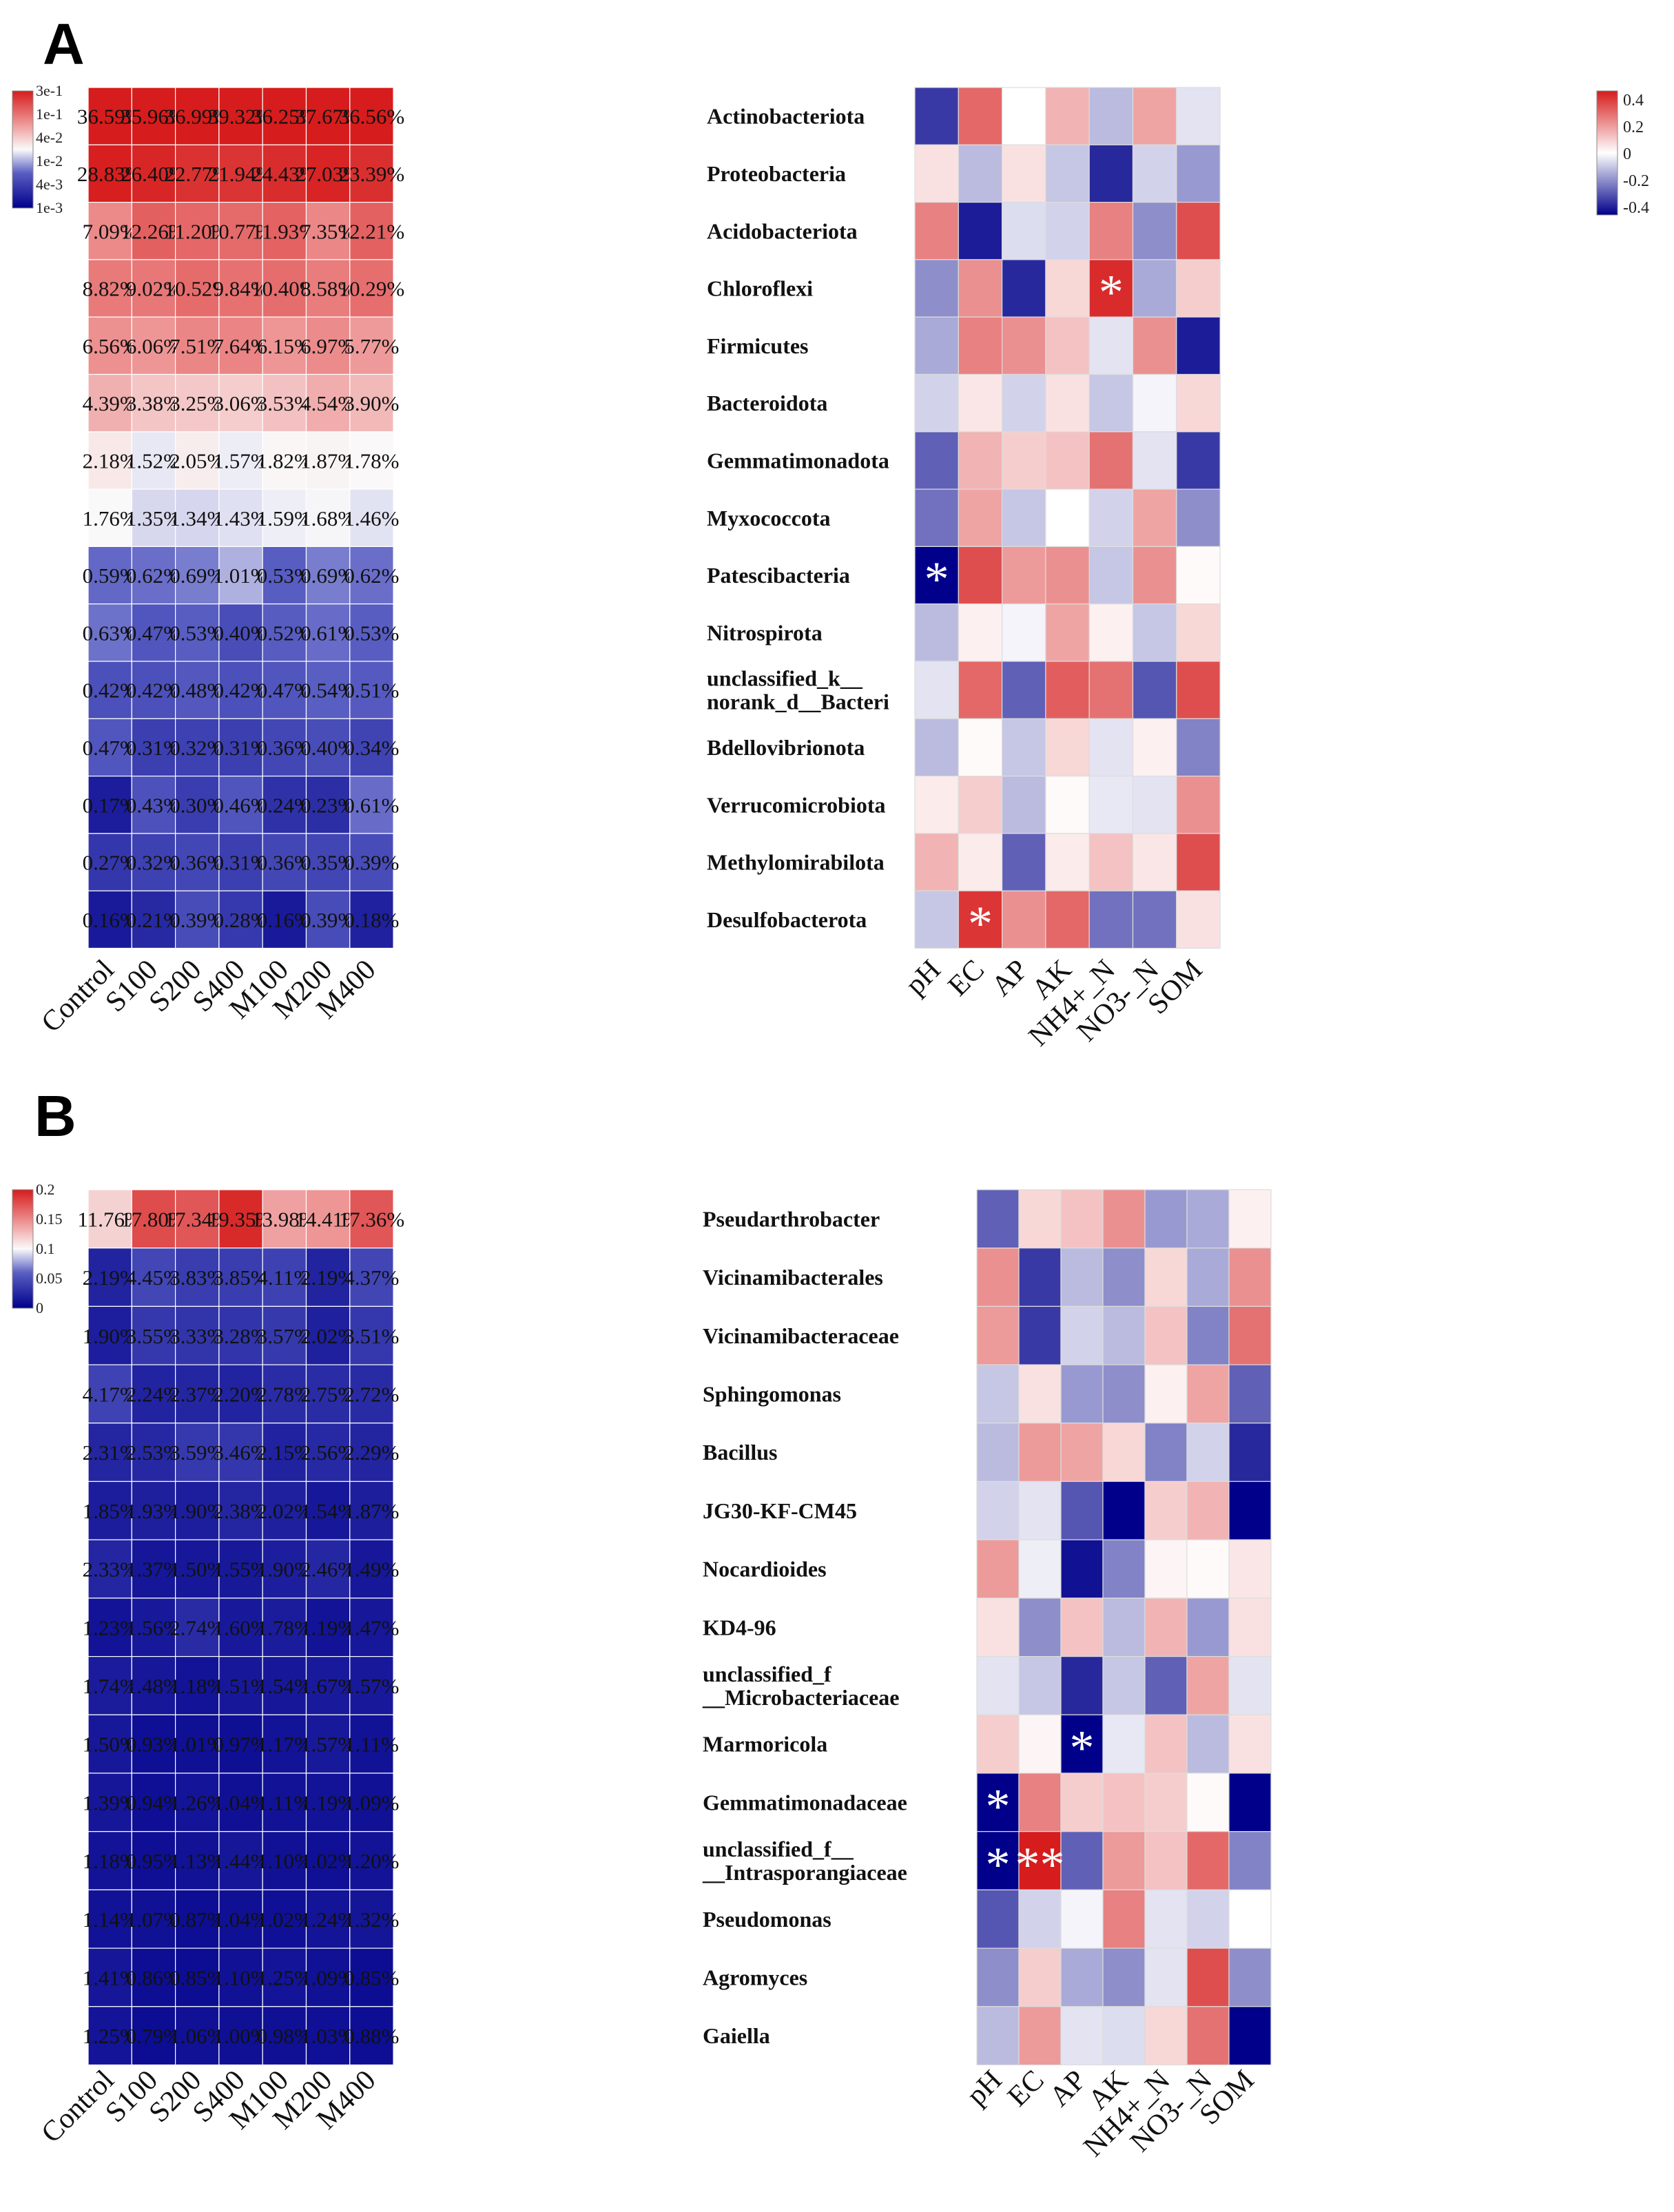 The width and height of the screenshot is (1674, 2212). What do you see at coordinates (153, 1570) in the screenshot?
I see `abundance-value: 1.37%` at bounding box center [153, 1570].